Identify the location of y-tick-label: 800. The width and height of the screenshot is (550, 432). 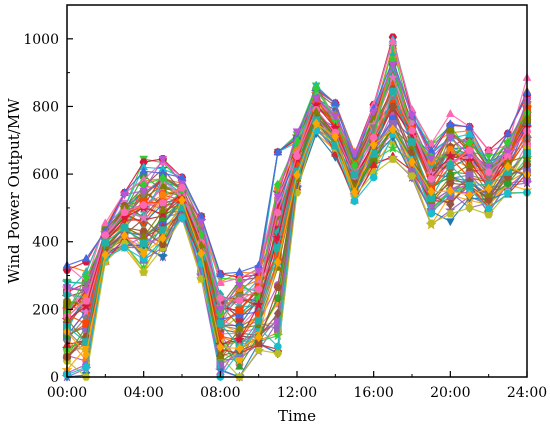
(45, 107).